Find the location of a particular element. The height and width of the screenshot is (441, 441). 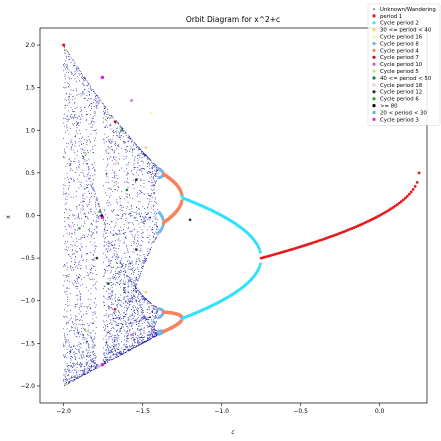

y-tick-label: −2.0 is located at coordinates (27, 386).